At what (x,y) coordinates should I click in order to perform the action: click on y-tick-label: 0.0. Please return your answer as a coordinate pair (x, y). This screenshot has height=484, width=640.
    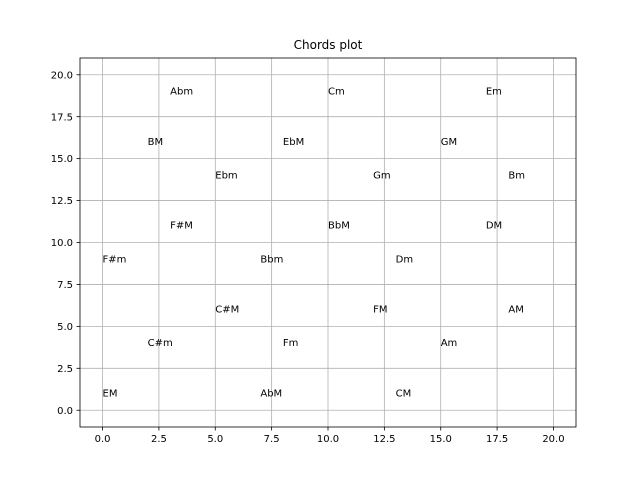
    Looking at the image, I should click on (65, 411).